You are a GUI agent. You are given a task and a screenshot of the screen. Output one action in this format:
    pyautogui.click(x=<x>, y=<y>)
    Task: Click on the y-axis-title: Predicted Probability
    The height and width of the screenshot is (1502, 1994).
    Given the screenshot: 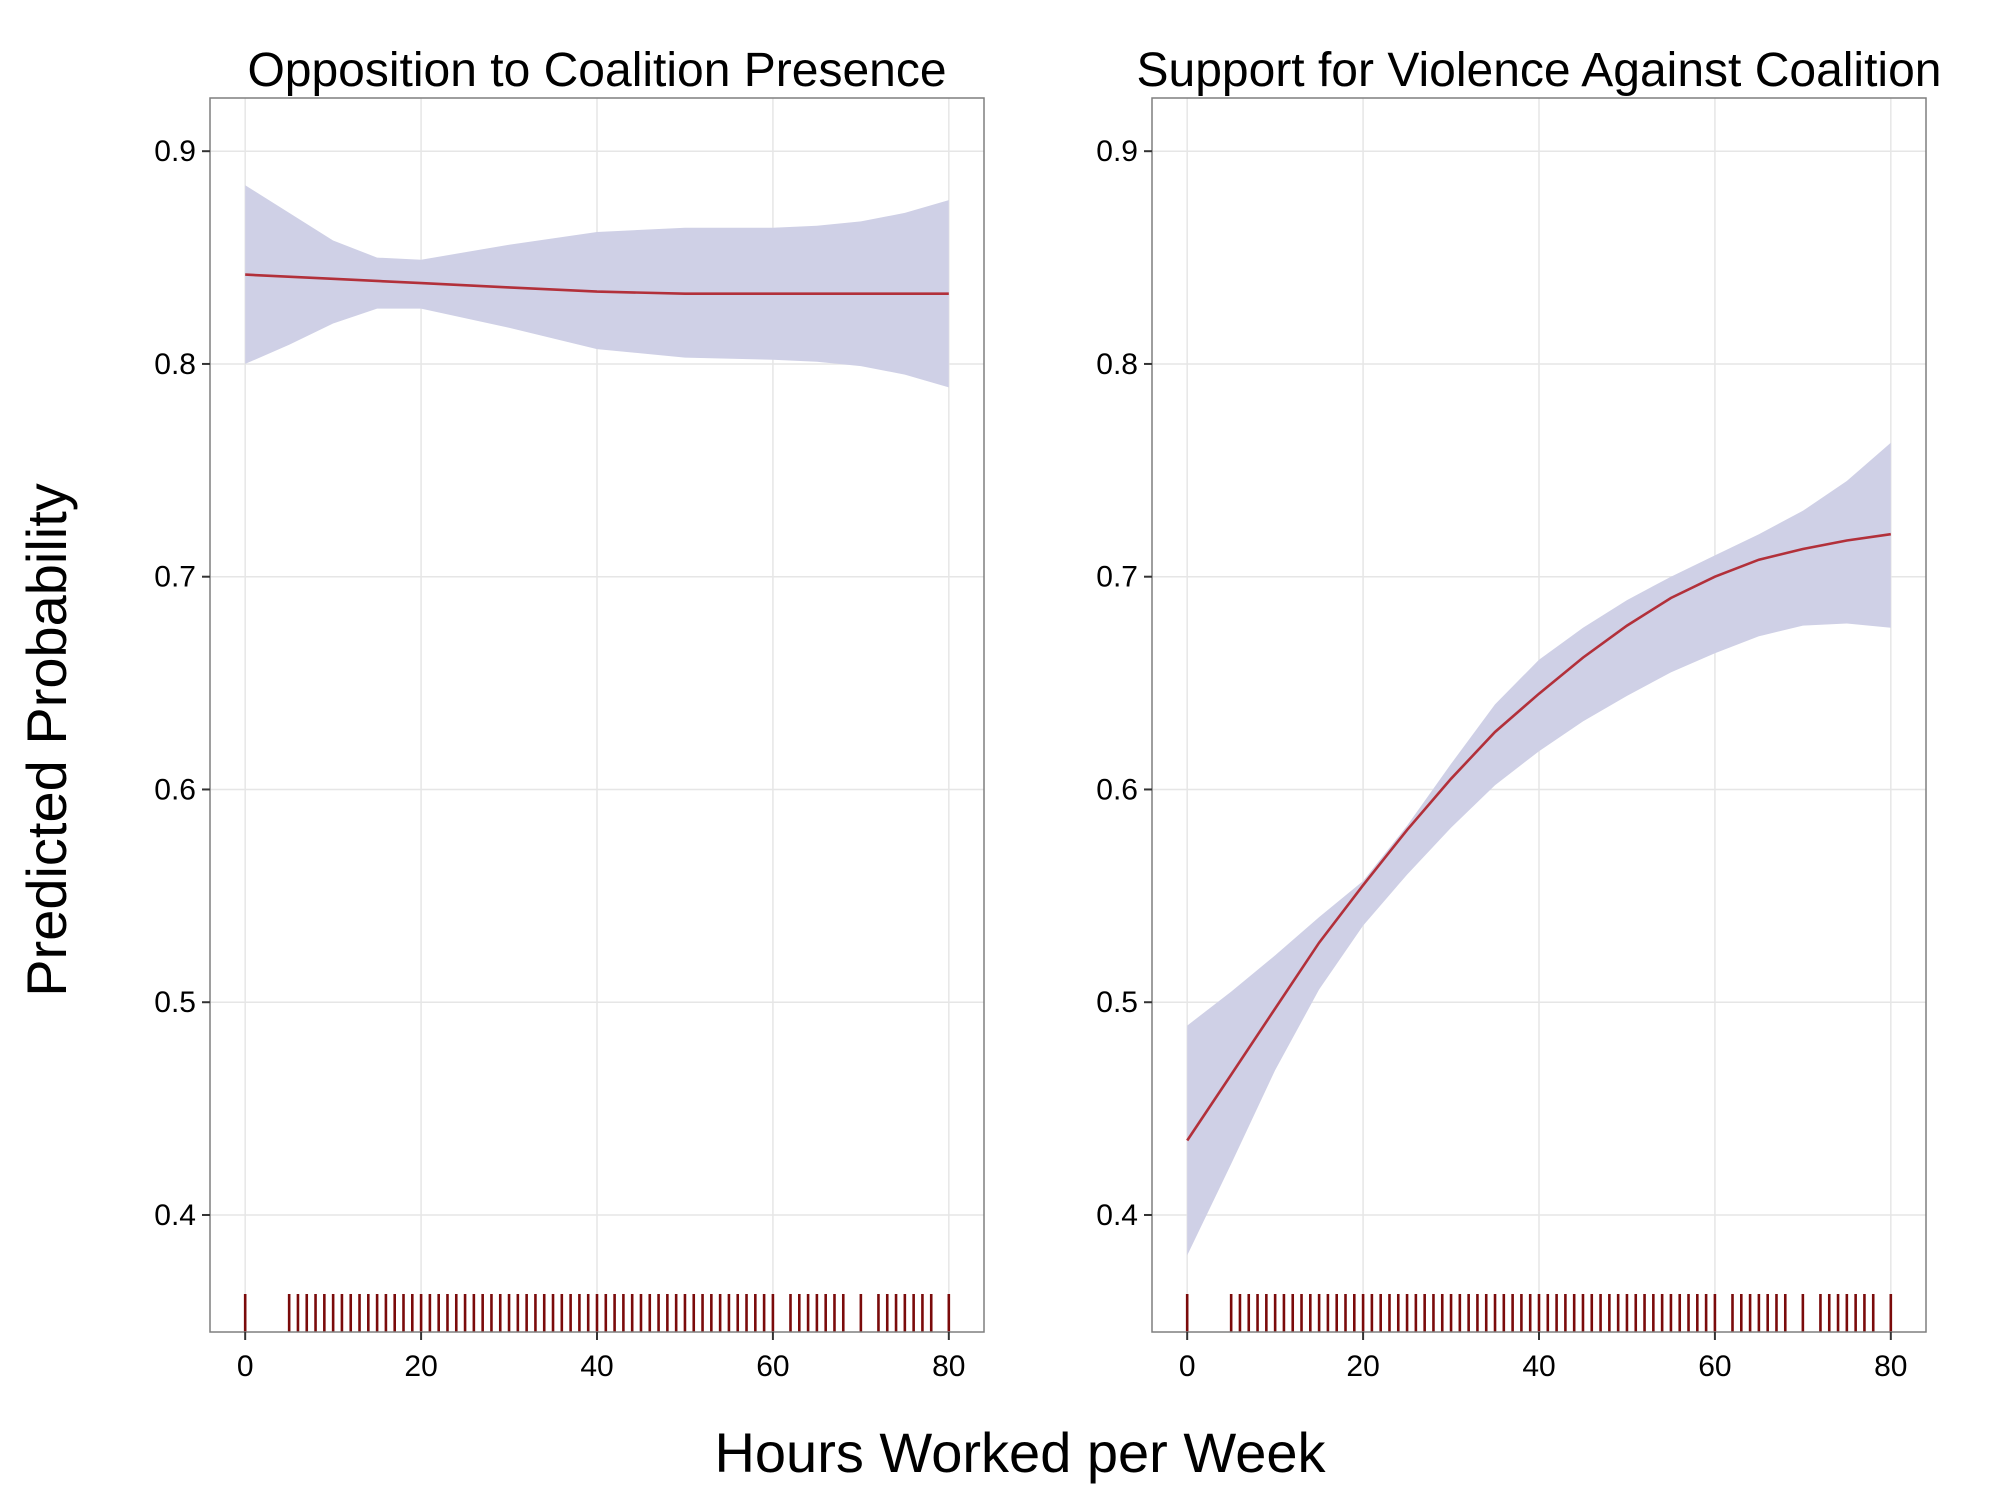 What is the action you would take?
    pyautogui.click(x=46, y=740)
    